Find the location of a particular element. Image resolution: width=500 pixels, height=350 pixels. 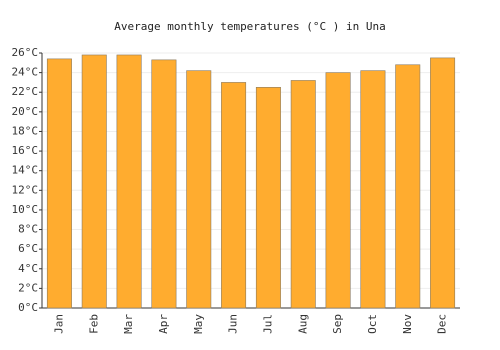

y-tick-label: 12°C is located at coordinates (25, 189).